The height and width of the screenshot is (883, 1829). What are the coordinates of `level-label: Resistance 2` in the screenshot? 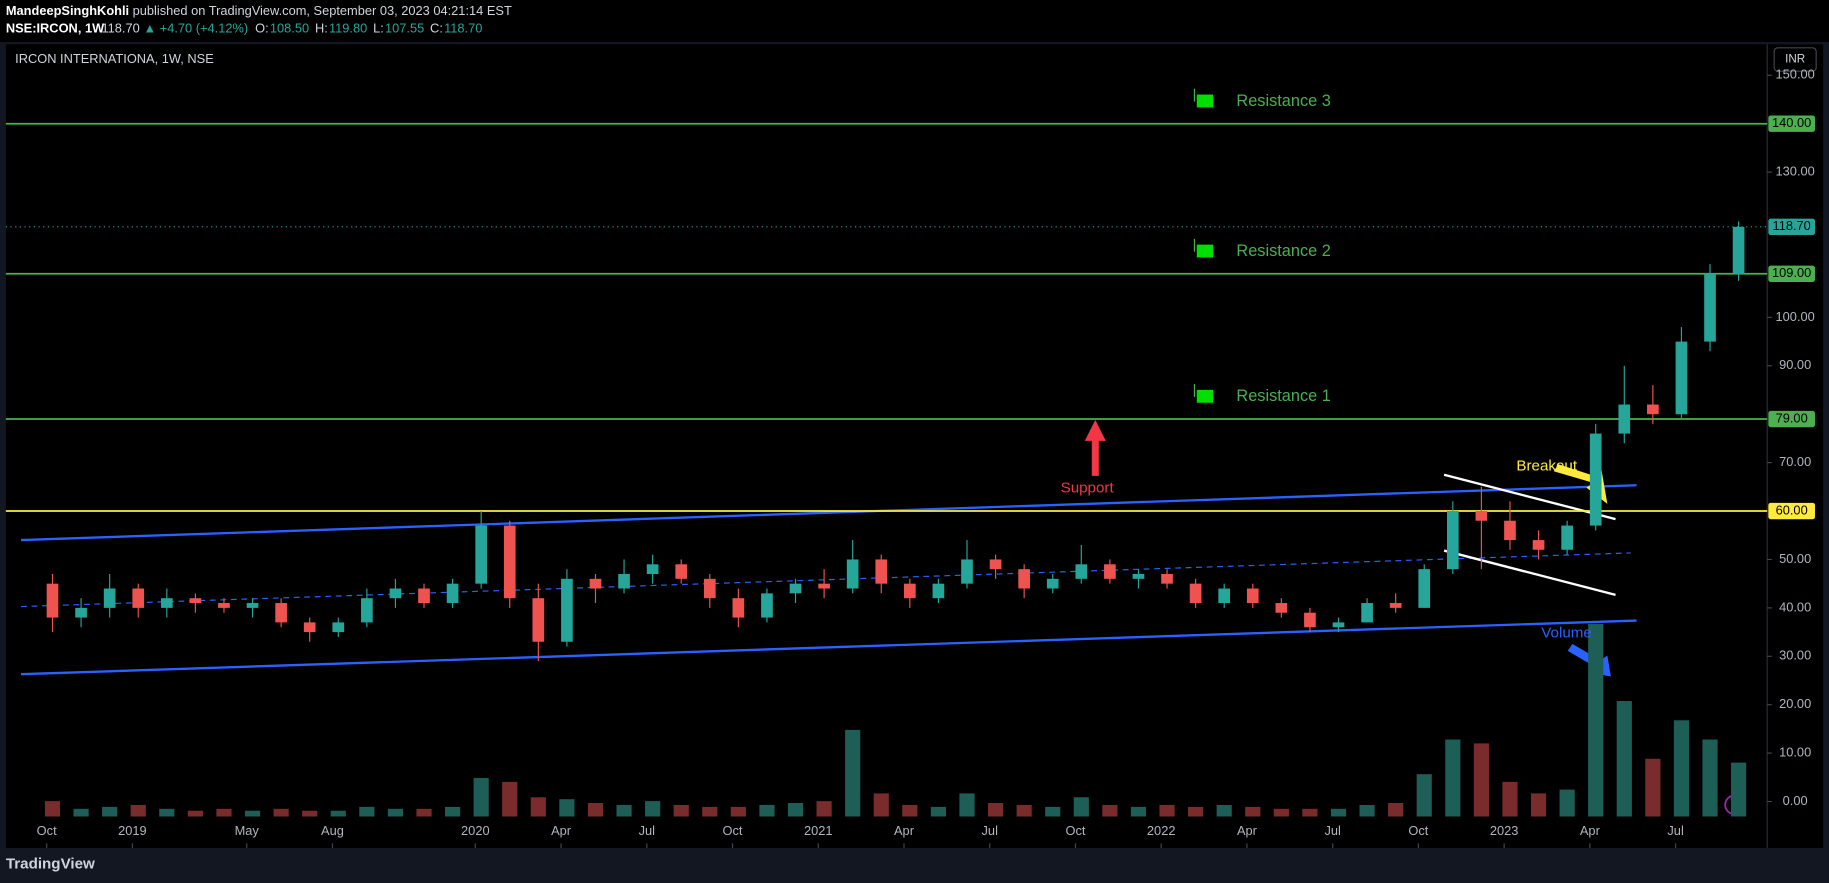 It's located at (1283, 251).